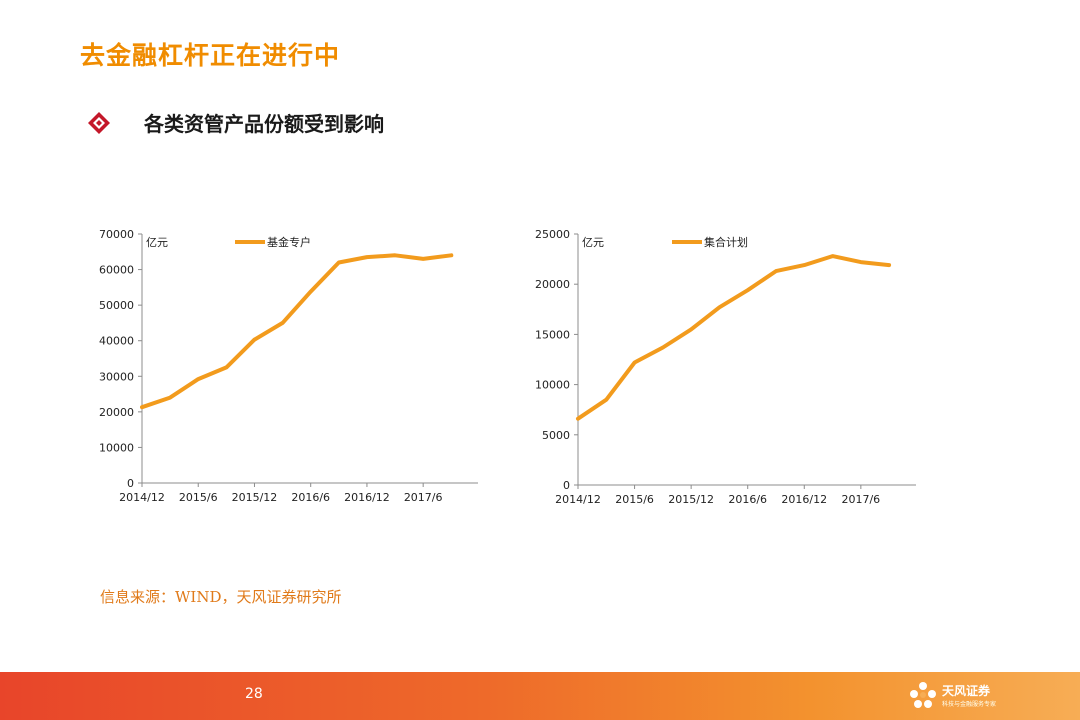  What do you see at coordinates (552, 234) in the screenshot?
I see `y-tick-label: 25000` at bounding box center [552, 234].